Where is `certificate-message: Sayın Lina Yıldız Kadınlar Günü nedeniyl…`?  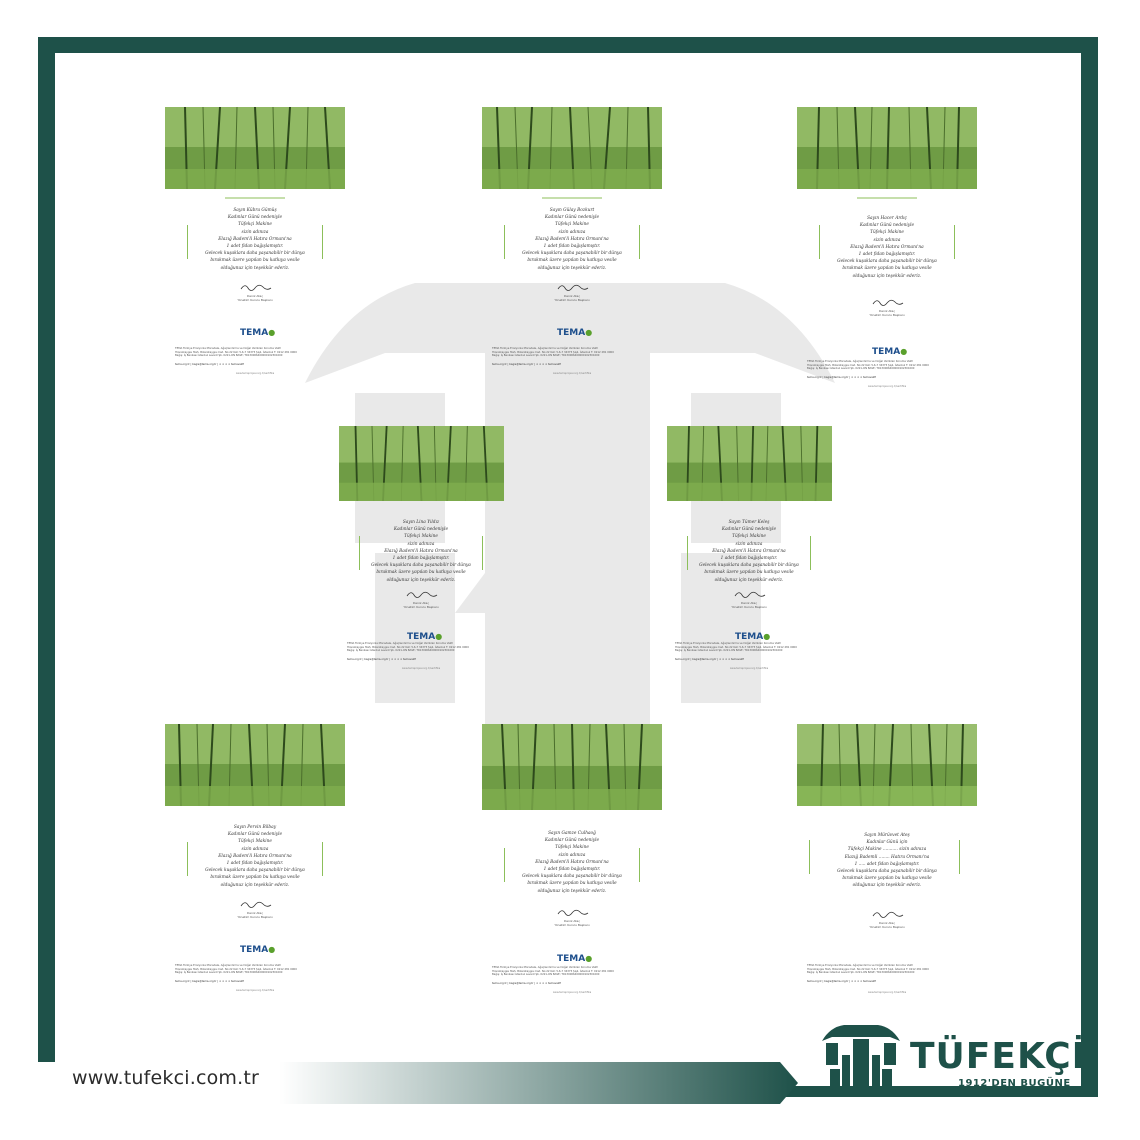 certificate-message: Sayın Lina Yıldız Kadınlar Günü nedeniyl… is located at coordinates (421, 551).